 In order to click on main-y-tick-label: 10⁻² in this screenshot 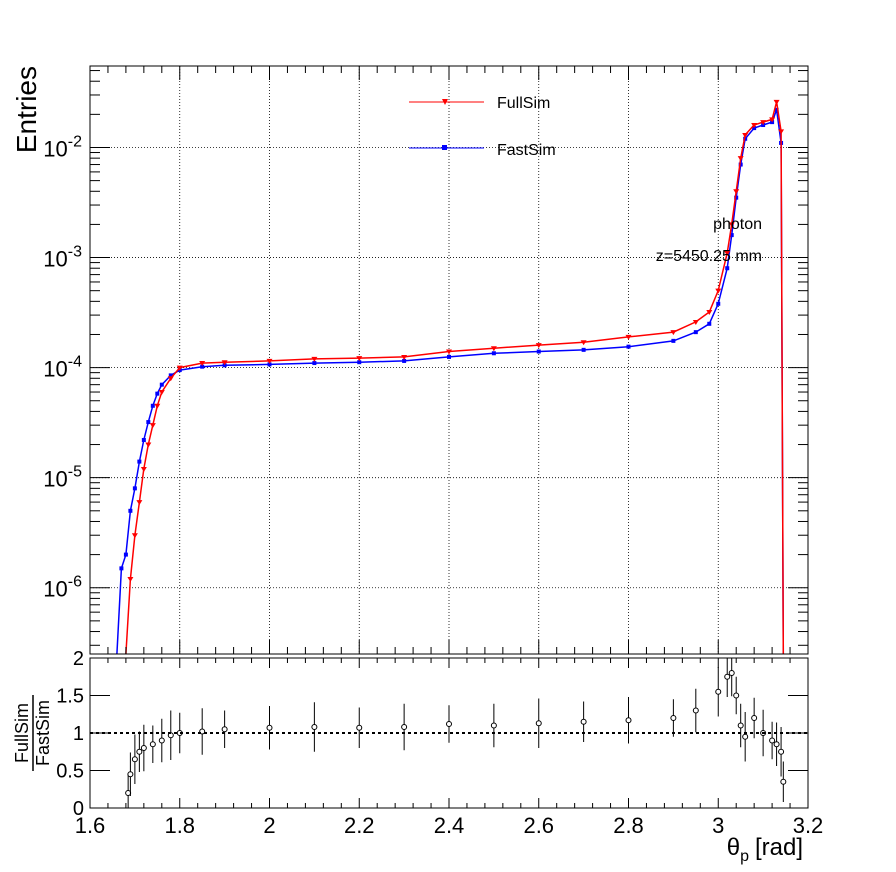, I will do `click(62, 147)`.